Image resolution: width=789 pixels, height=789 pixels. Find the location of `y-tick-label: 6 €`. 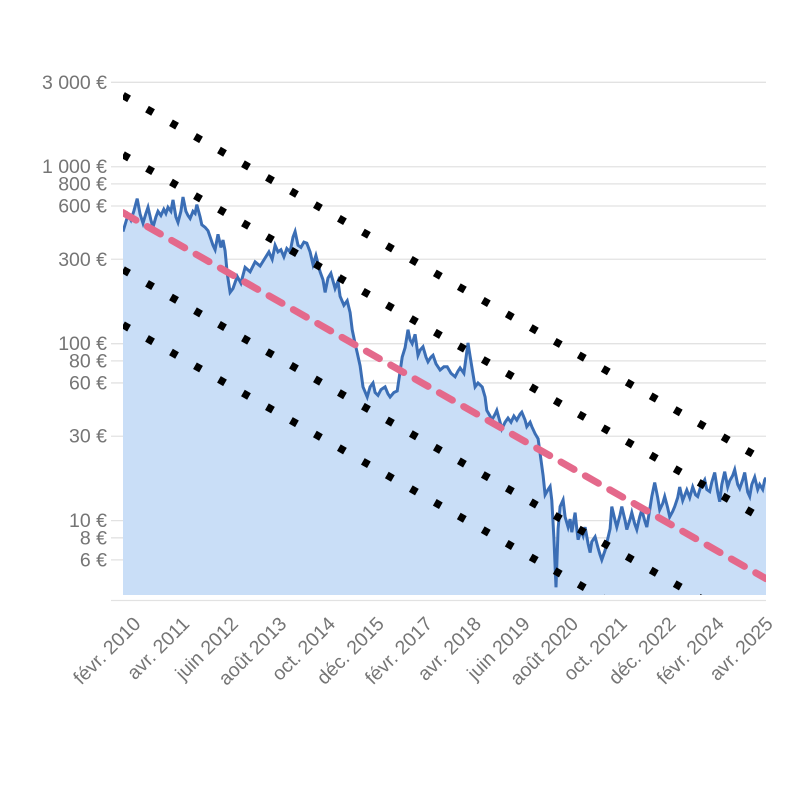

y-tick-label: 6 € is located at coordinates (93, 560).